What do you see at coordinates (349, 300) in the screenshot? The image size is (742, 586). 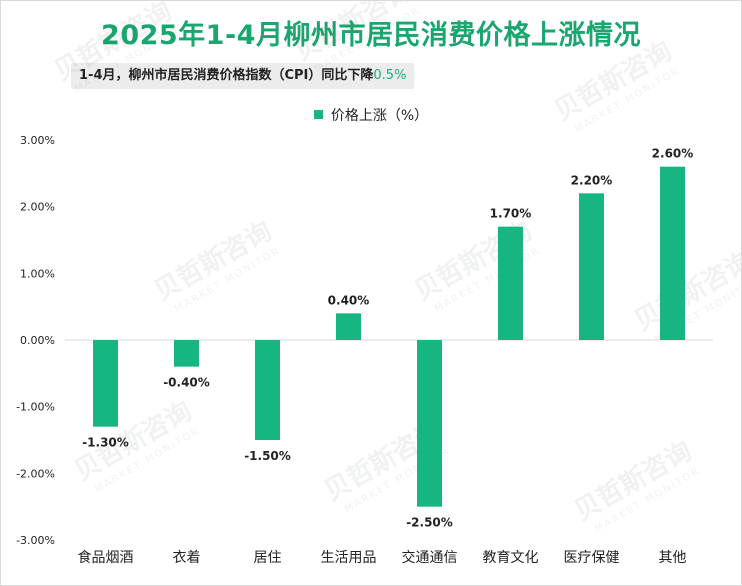 I see `data-label: 0.40%` at bounding box center [349, 300].